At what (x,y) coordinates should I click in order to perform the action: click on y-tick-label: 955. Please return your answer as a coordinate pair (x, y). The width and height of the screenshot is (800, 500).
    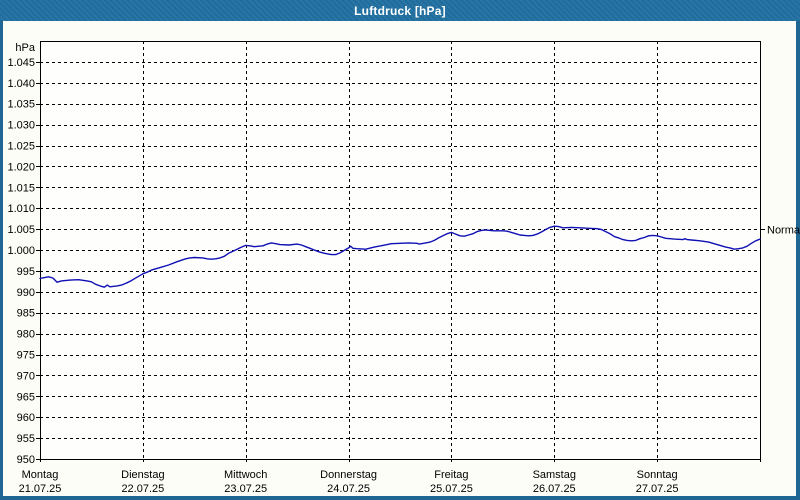
    Looking at the image, I should click on (26, 439).